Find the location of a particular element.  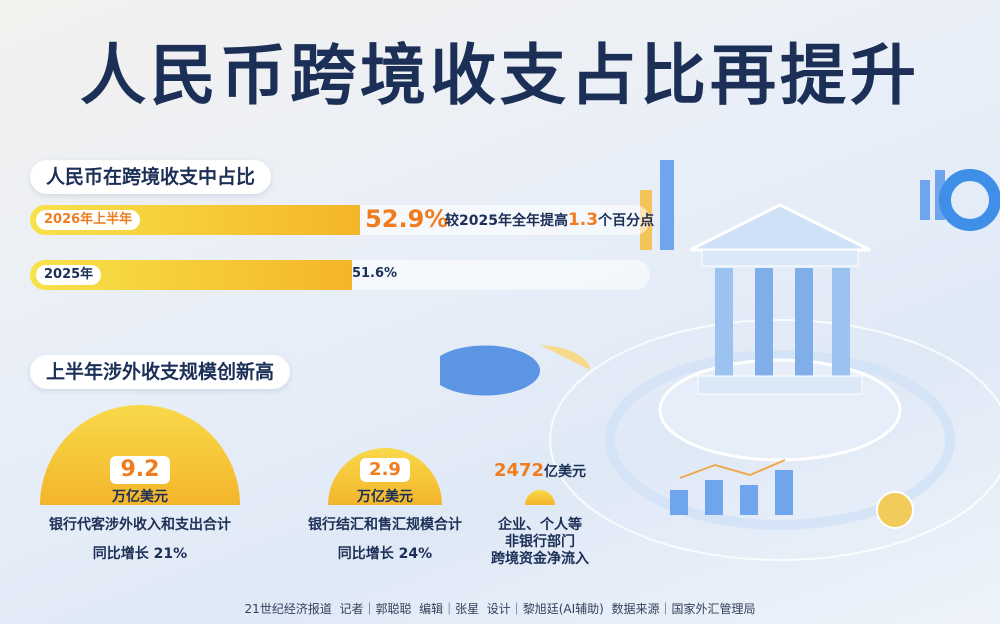

note-text: 个百分点 is located at coordinates (626, 221).